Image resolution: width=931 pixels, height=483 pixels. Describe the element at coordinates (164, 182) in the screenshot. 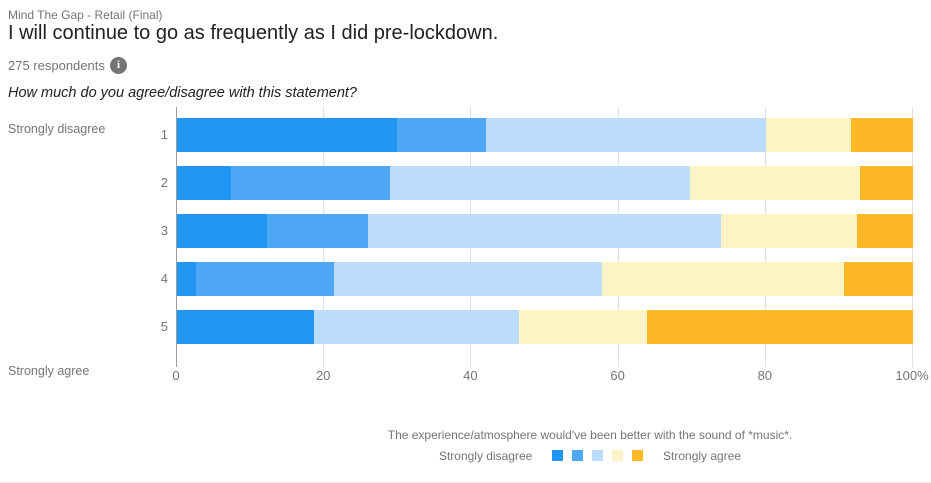

I see `row-label: 2` at that location.